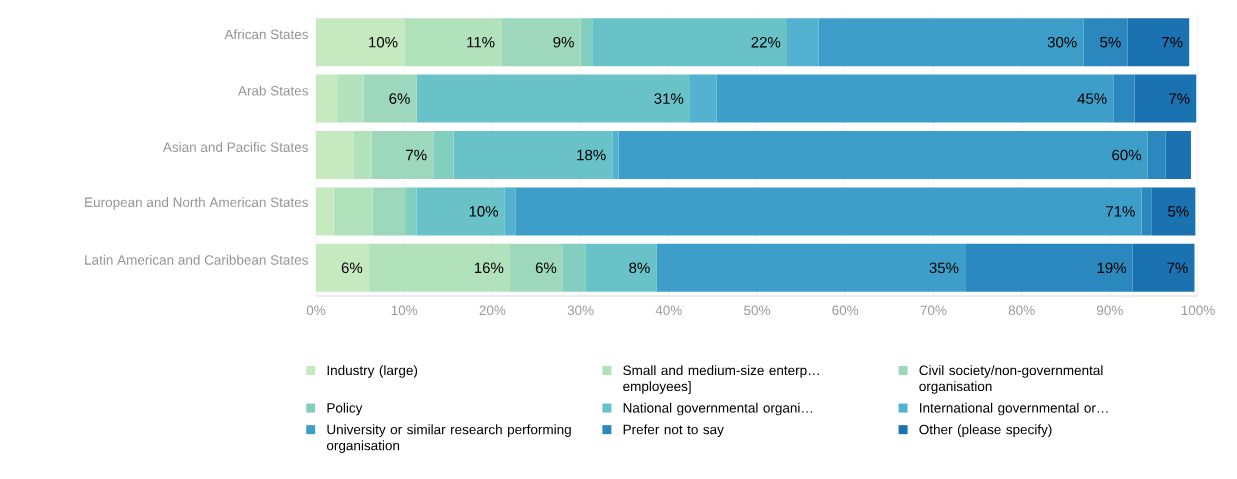 The height and width of the screenshot is (479, 1237). What do you see at coordinates (591, 155) in the screenshot?
I see `data-label: 18%` at bounding box center [591, 155].